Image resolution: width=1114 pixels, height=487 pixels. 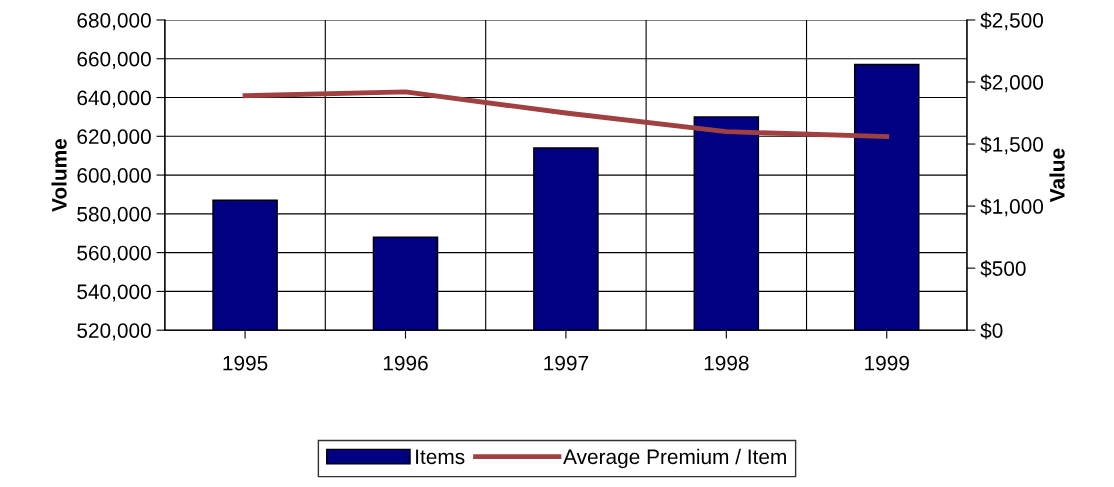 What do you see at coordinates (1012, 145) in the screenshot?
I see `y2-tick-label: $1,500` at bounding box center [1012, 145].